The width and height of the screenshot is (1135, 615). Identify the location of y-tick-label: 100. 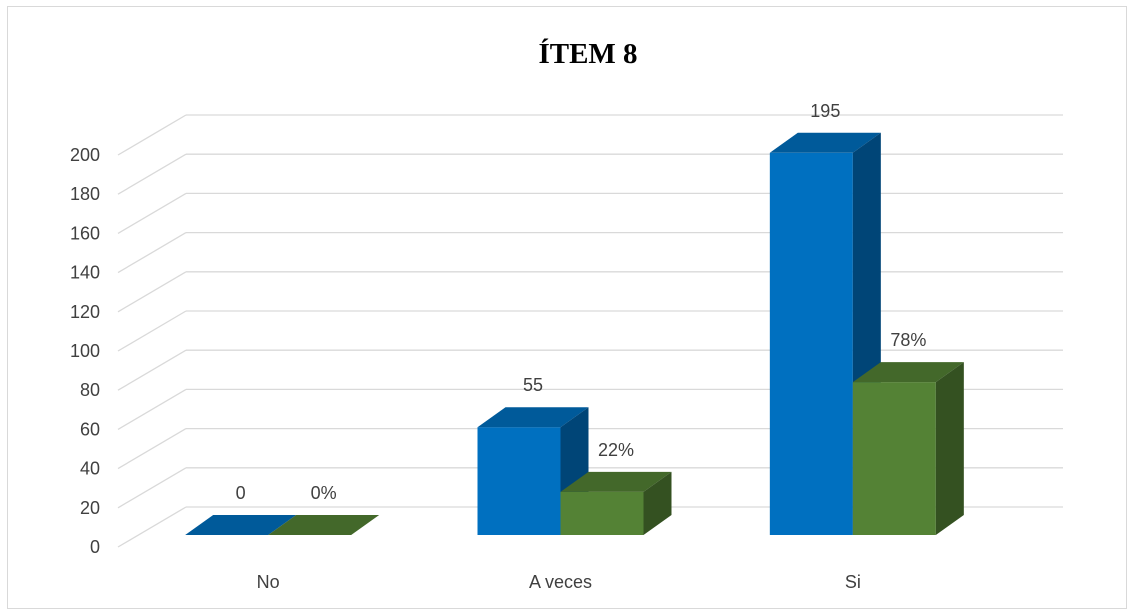
(85, 351).